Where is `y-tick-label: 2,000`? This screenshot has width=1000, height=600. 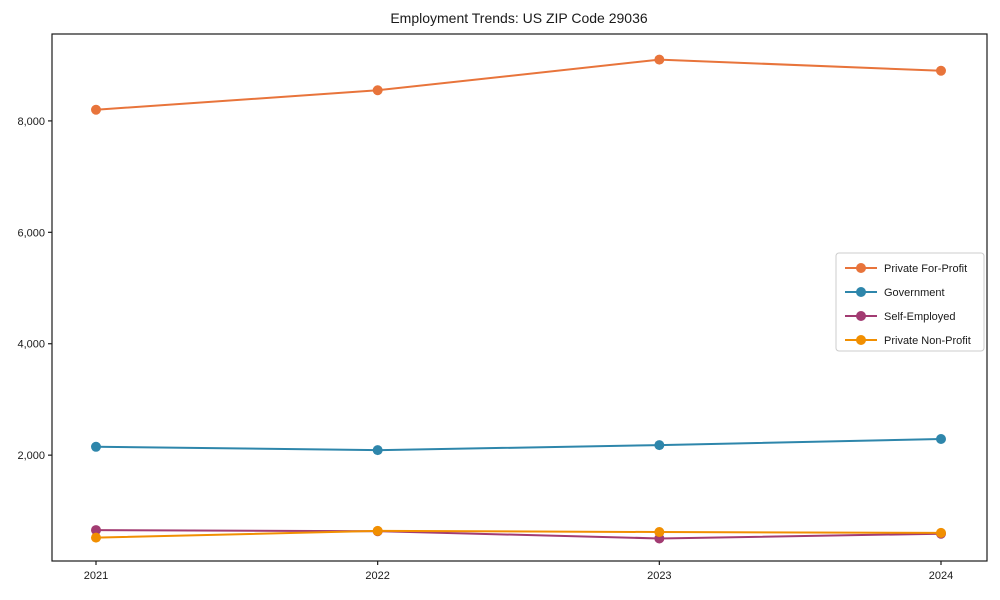
y-tick-label: 2,000 is located at coordinates (31, 456).